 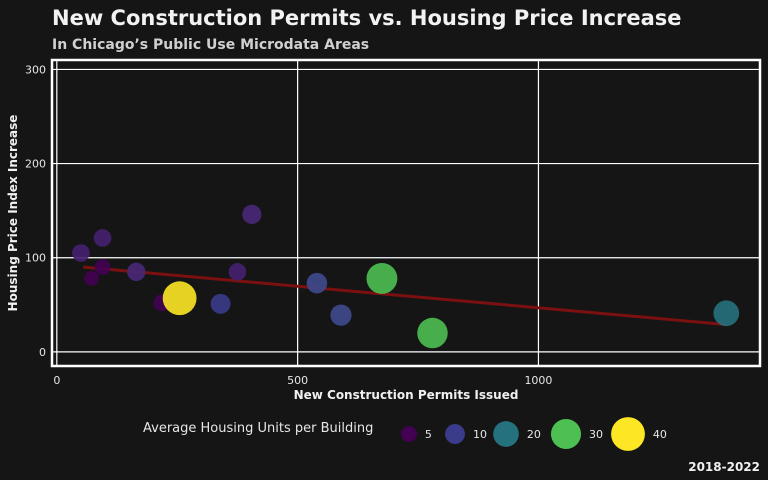 I want to click on legend-label: 10, so click(x=480, y=434).